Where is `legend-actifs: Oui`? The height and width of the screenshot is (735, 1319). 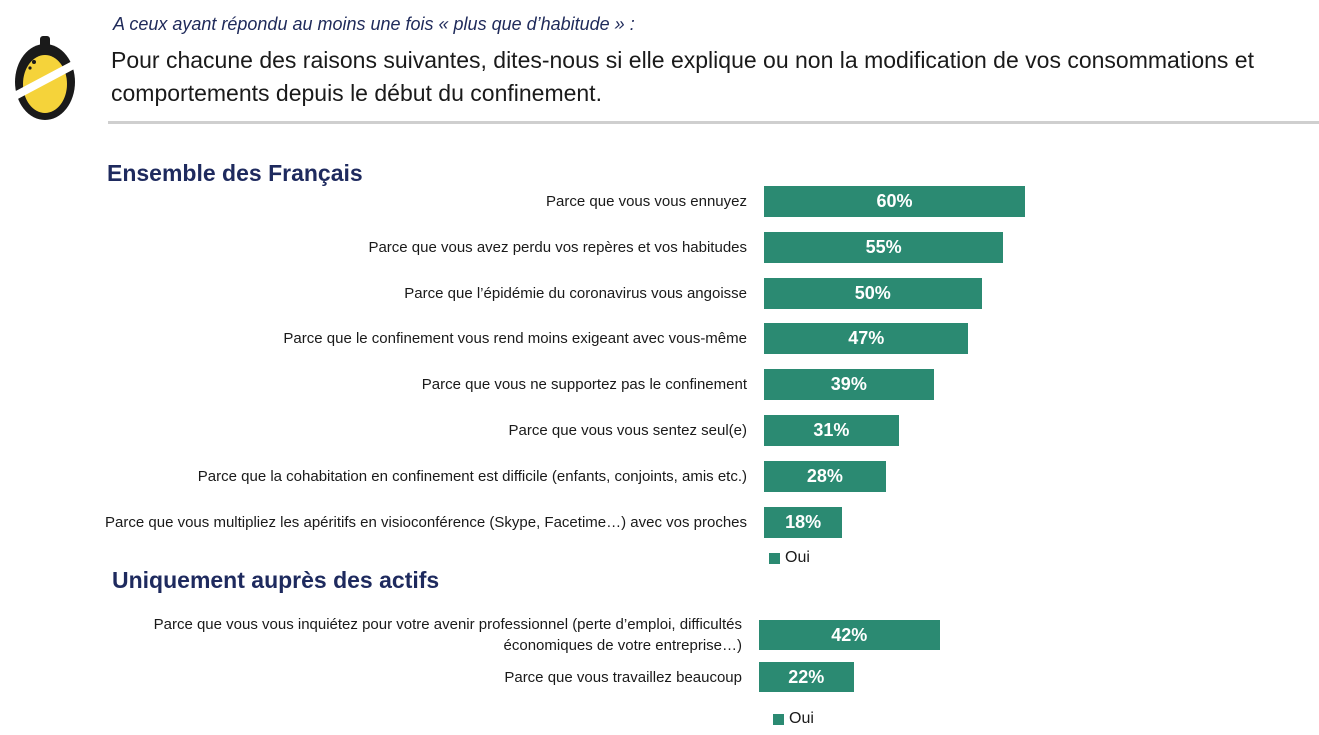 legend-actifs: Oui is located at coordinates (793, 719).